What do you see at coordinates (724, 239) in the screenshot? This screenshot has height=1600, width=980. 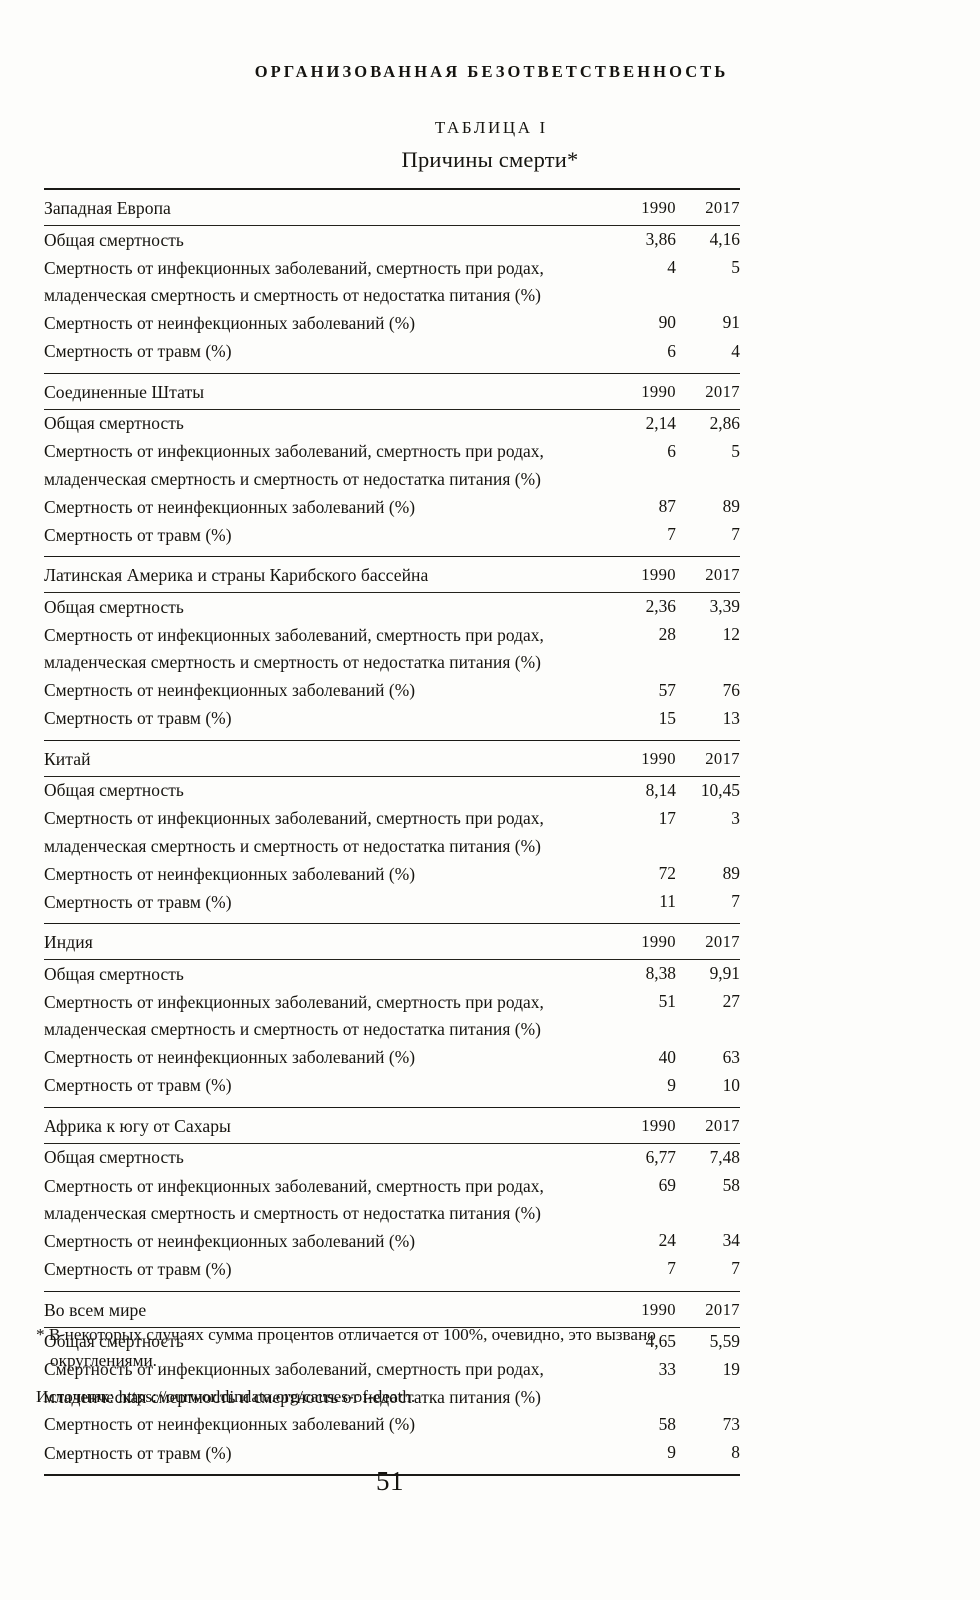 I see `cell-total-2017: 4,16` at bounding box center [724, 239].